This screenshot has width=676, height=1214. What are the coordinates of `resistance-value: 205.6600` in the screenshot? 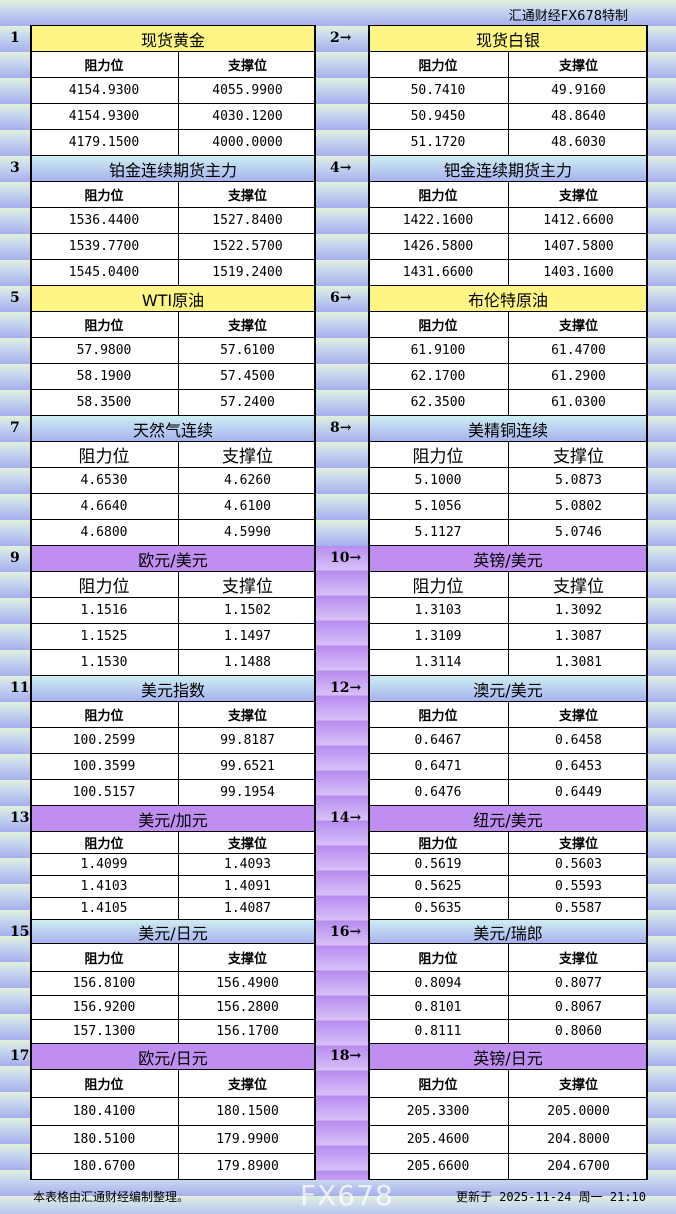 It's located at (438, 1167).